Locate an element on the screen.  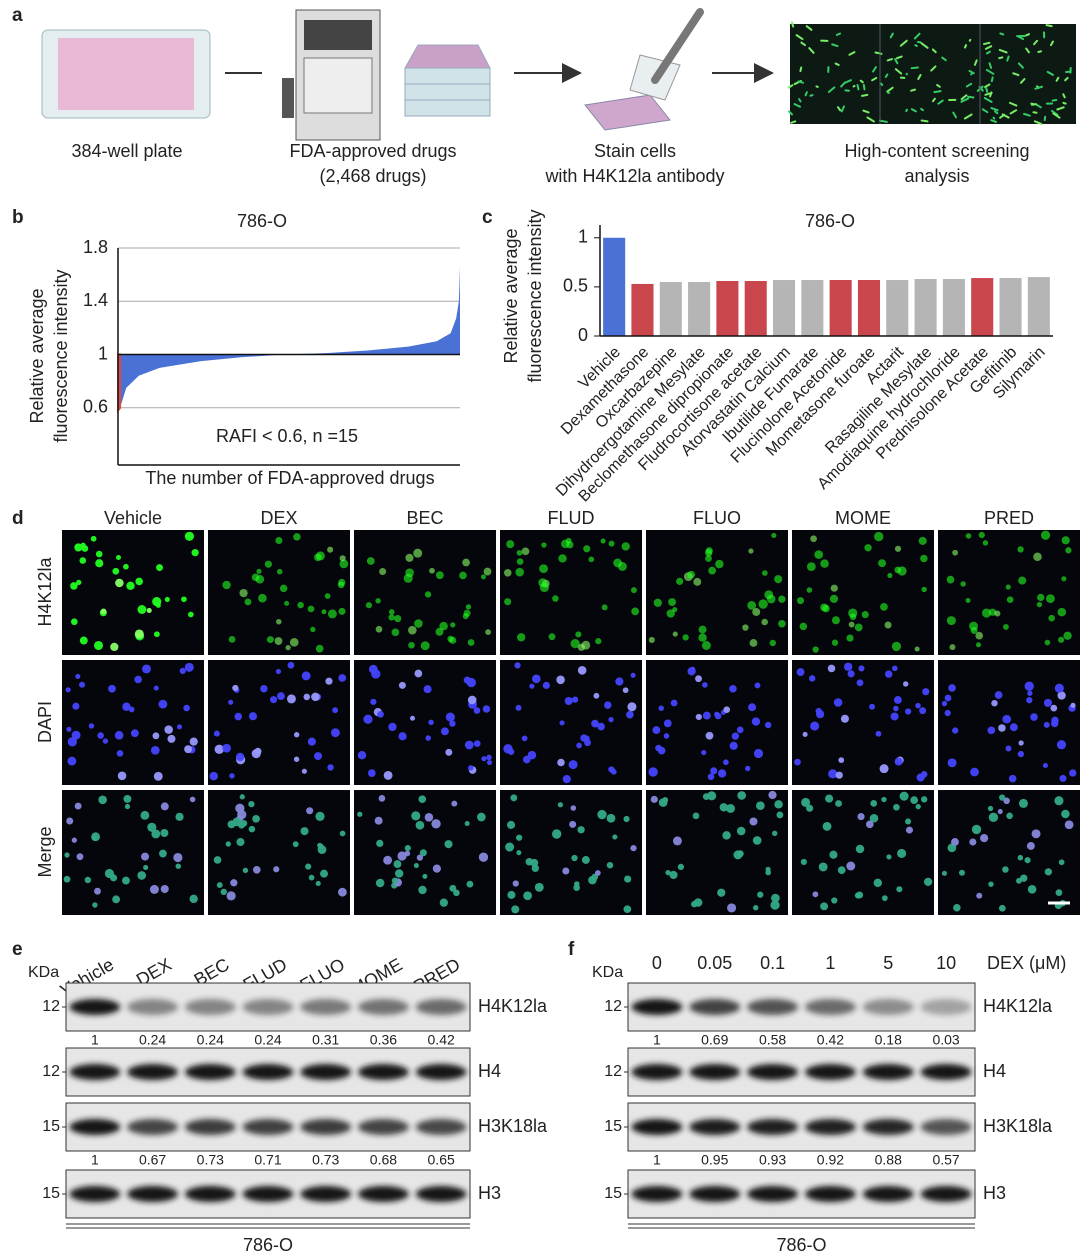
marker-label: 12 is located at coordinates (51, 1071).